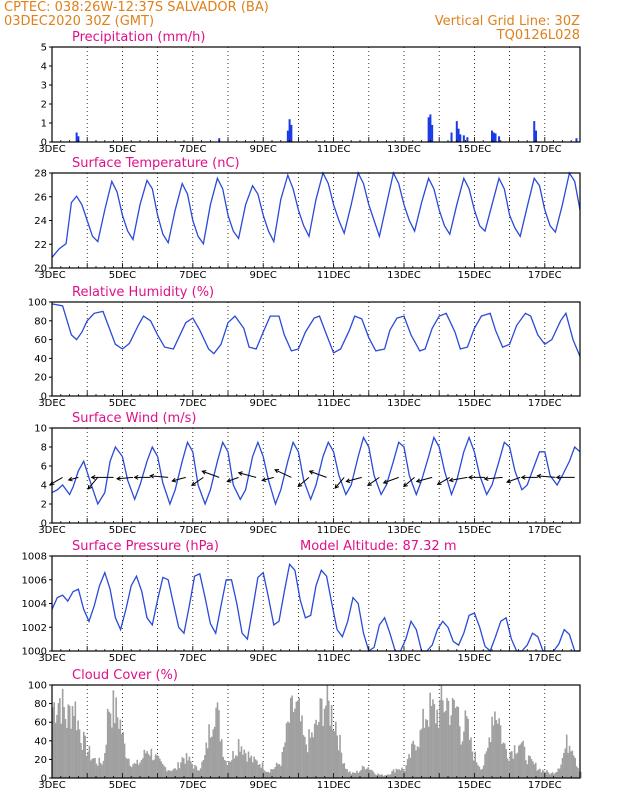  Describe the element at coordinates (79, 21) in the screenshot. I see `header-run-date: 03DEC2020 30Z (GMT)` at that location.